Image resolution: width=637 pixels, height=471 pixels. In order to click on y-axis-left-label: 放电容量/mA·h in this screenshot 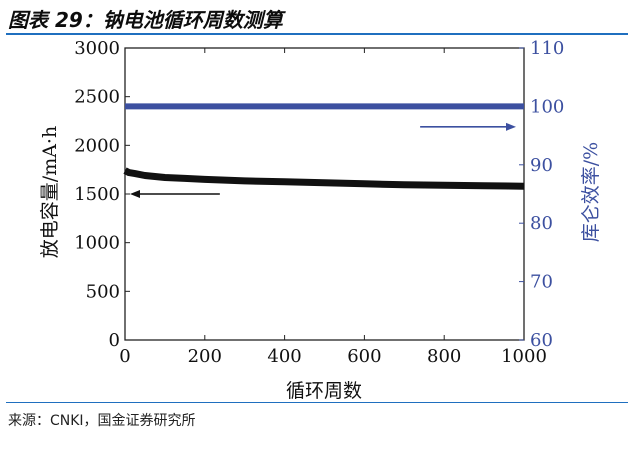, I will do `click(50, 192)`.